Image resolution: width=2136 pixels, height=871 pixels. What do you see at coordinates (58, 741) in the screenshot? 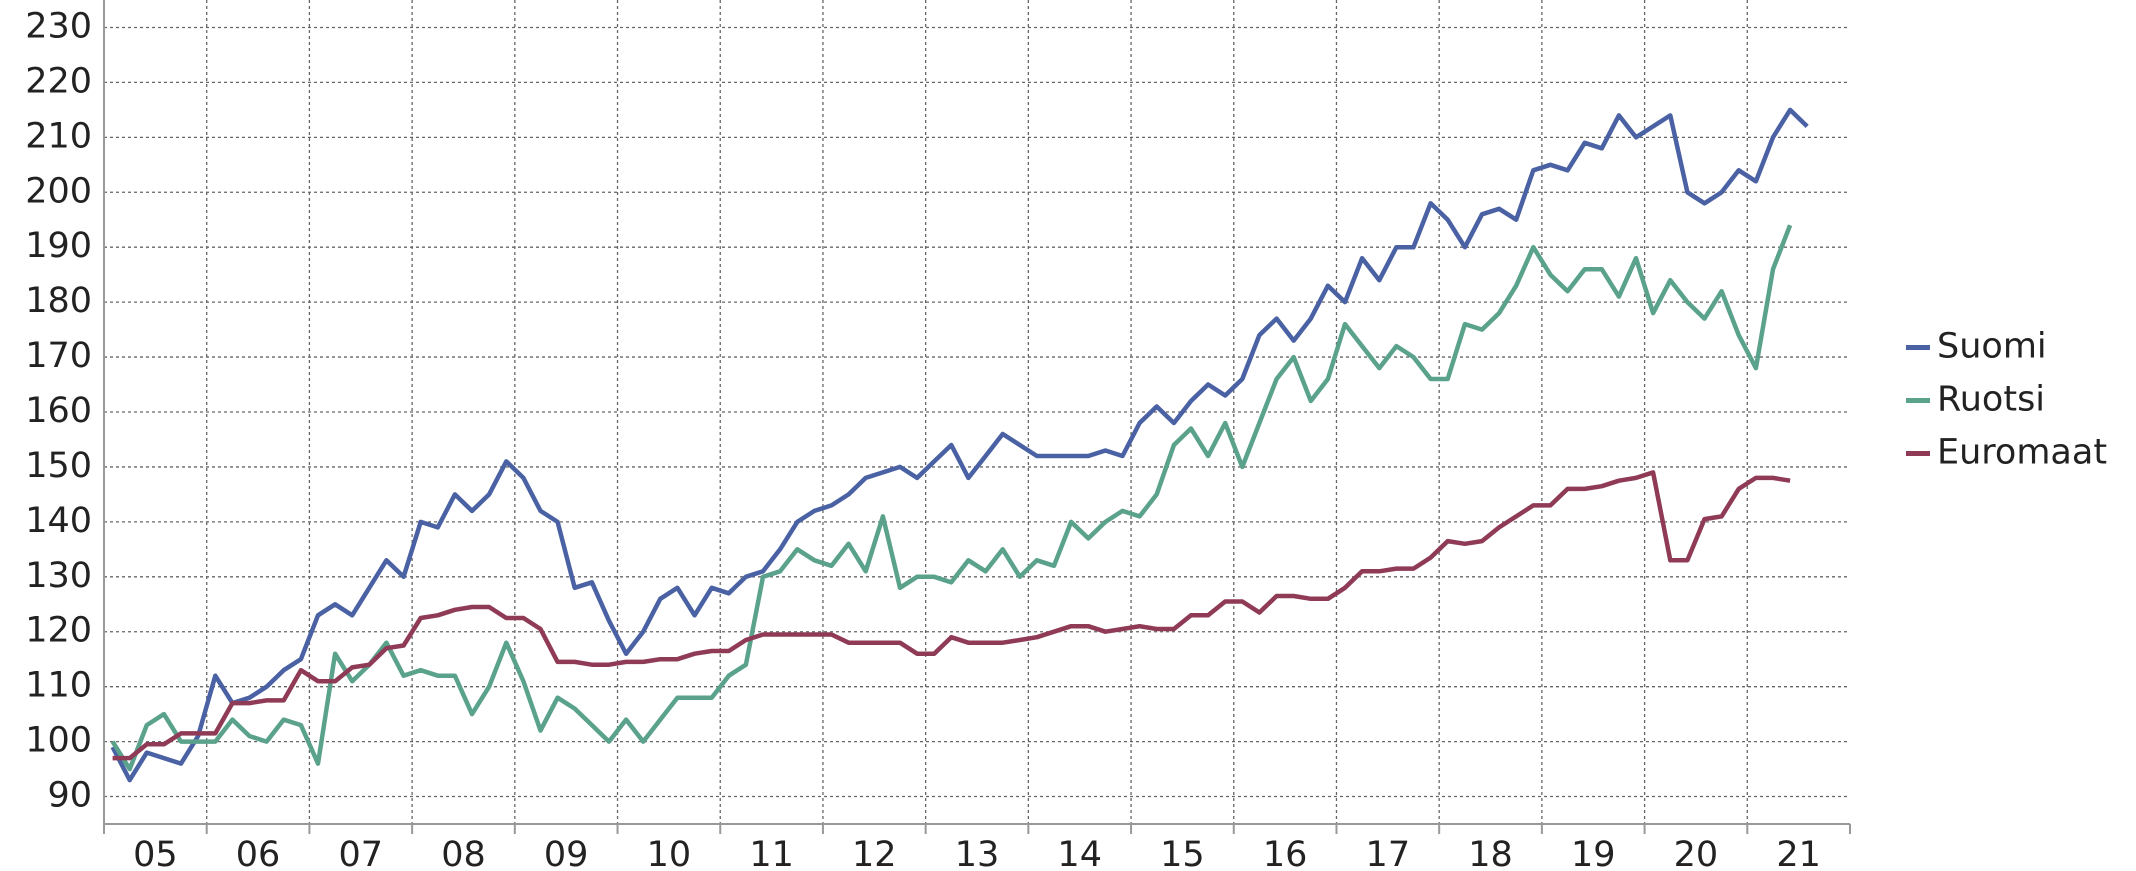
I see `y-tick-label: 100` at bounding box center [58, 741].